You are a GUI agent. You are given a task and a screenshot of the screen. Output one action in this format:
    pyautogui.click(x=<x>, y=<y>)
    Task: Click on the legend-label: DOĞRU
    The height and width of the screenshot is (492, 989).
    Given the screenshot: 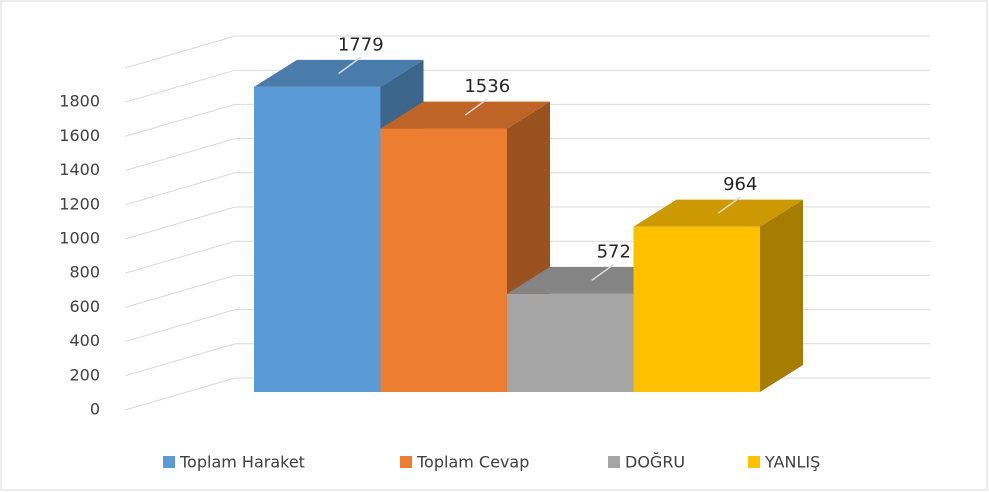 What is the action you would take?
    pyautogui.click(x=655, y=462)
    